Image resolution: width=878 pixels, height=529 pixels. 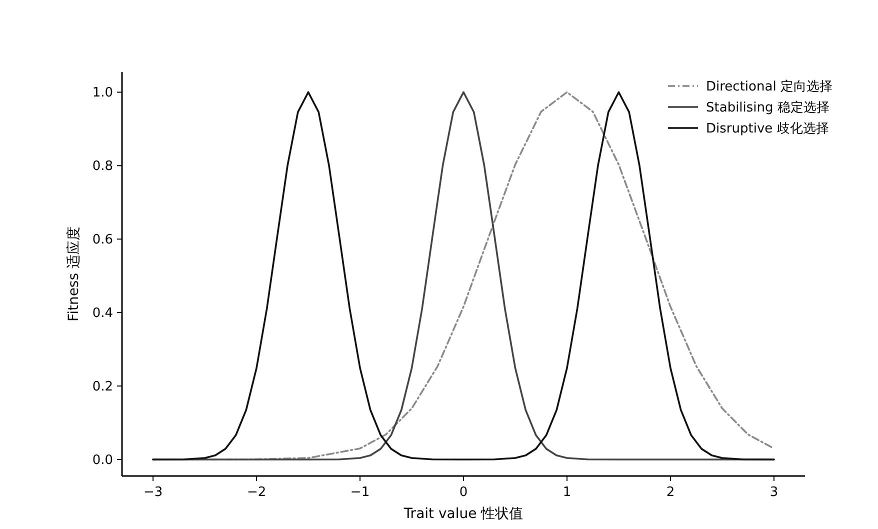 What do you see at coordinates (767, 129) in the screenshot?
I see `legend-label: Disruptive 歧化选择` at bounding box center [767, 129].